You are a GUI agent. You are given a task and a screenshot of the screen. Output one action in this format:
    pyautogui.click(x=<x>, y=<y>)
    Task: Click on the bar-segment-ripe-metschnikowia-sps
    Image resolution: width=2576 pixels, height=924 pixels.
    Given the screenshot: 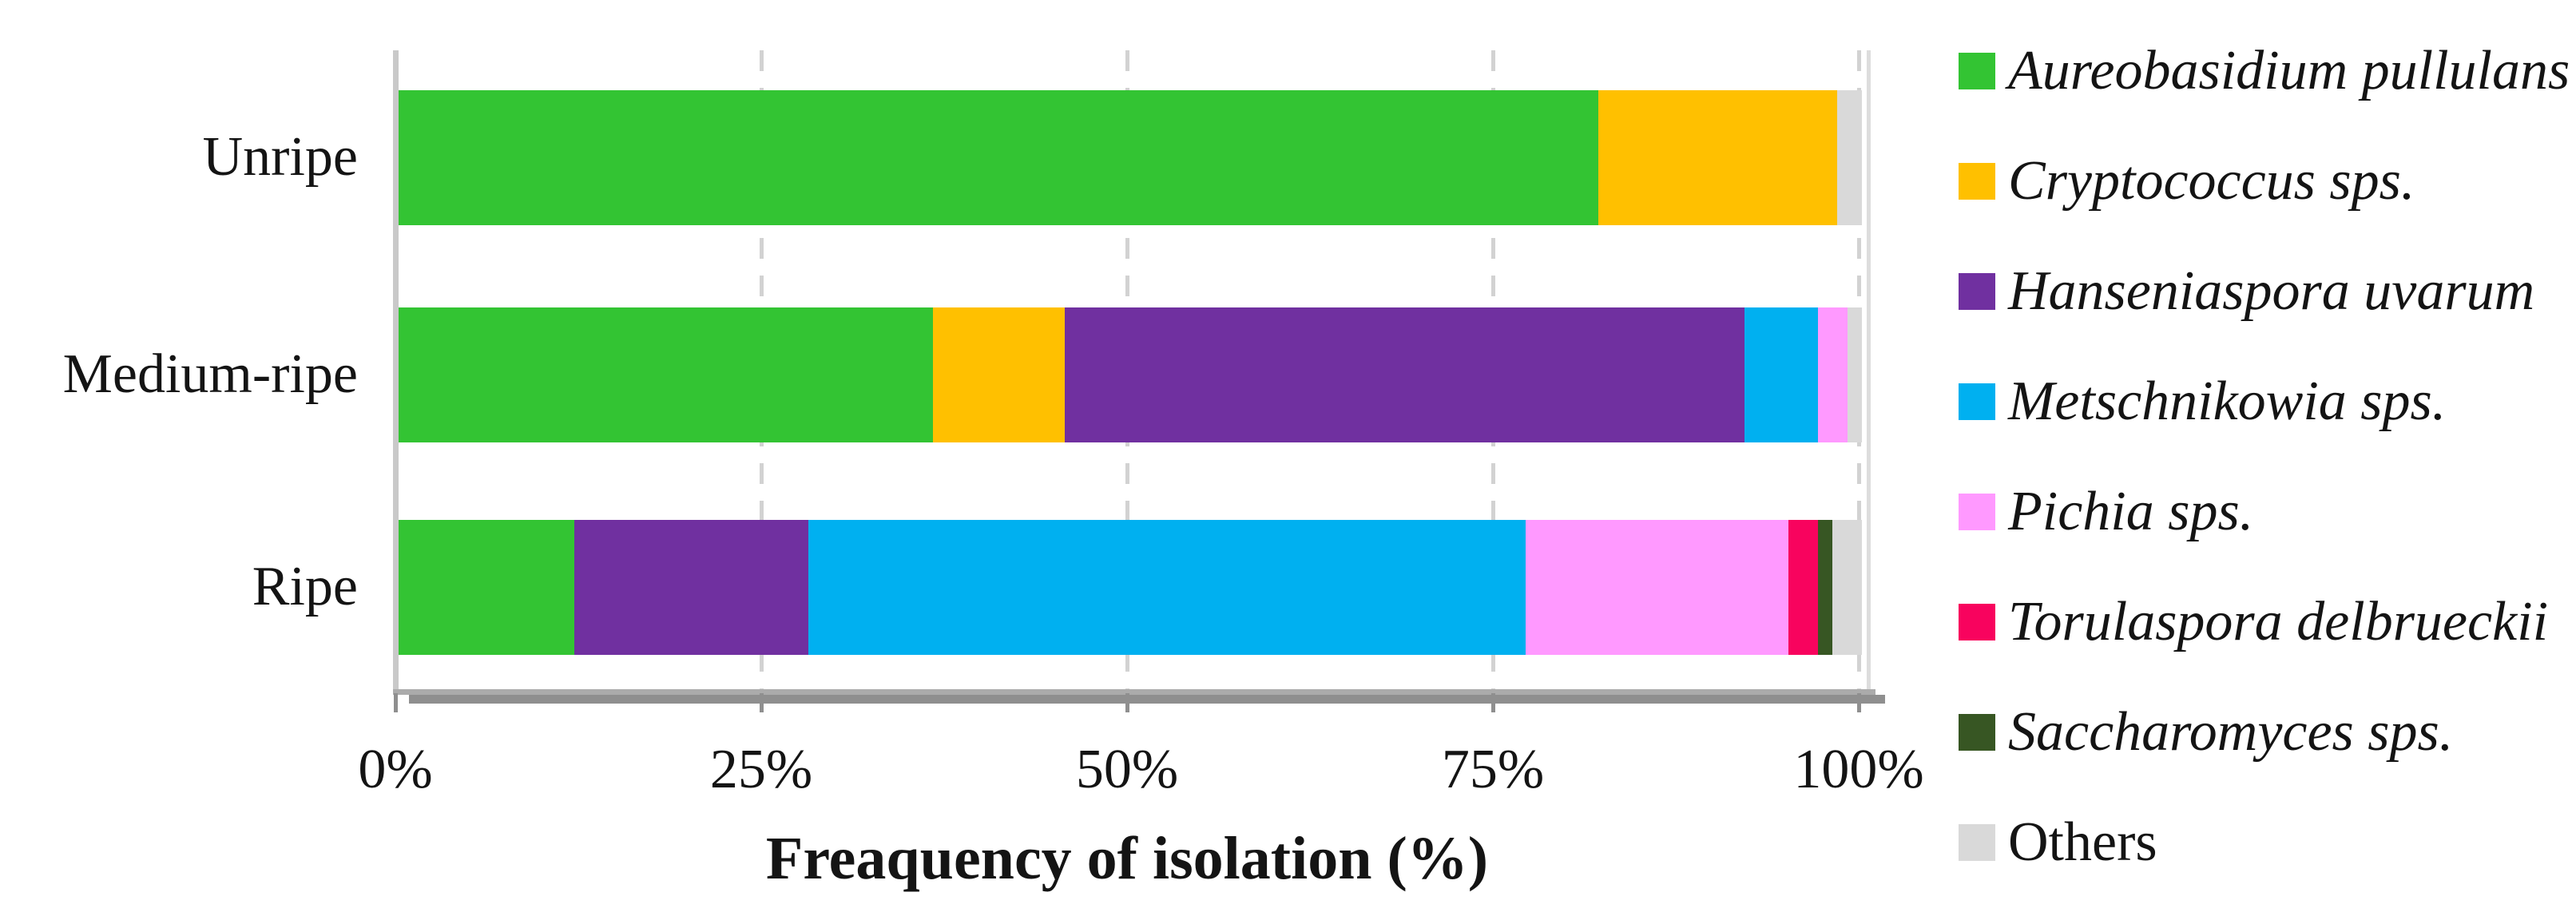 What is the action you would take?
    pyautogui.click(x=1167, y=587)
    